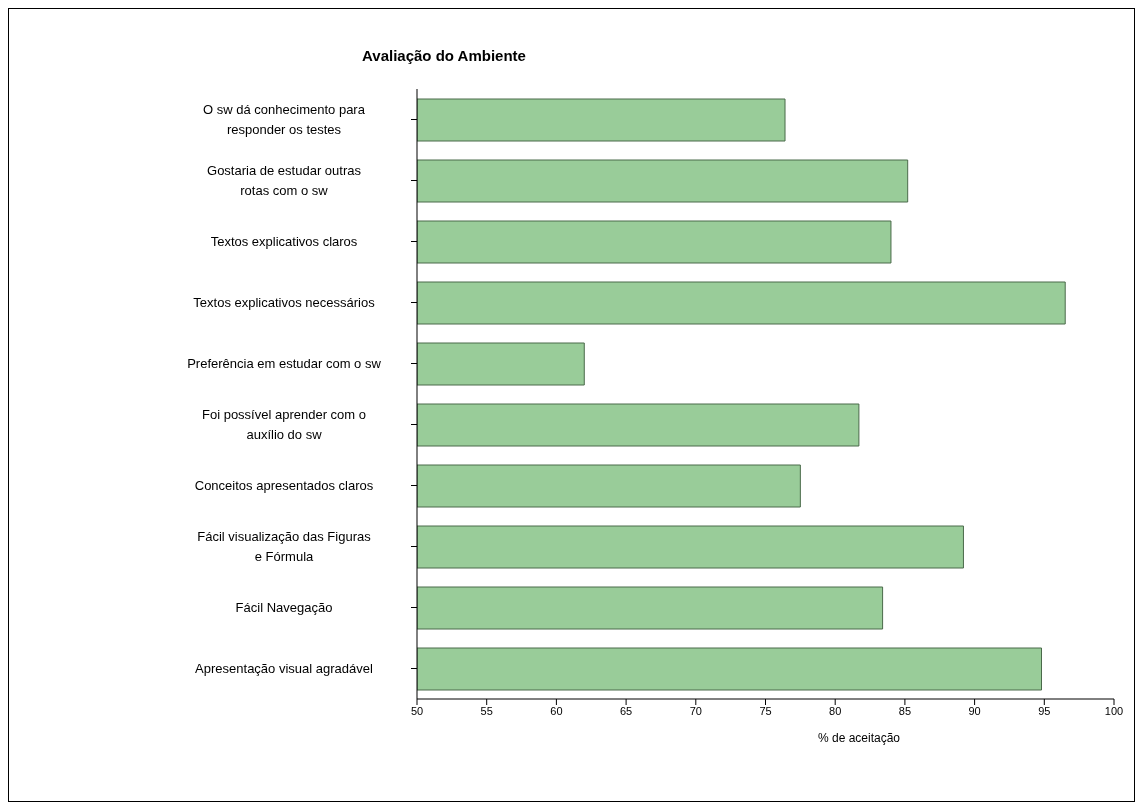 Image resolution: width=1147 pixels, height=802 pixels. Describe the element at coordinates (1044, 710) in the screenshot. I see `x-tick-label: 95` at that location.